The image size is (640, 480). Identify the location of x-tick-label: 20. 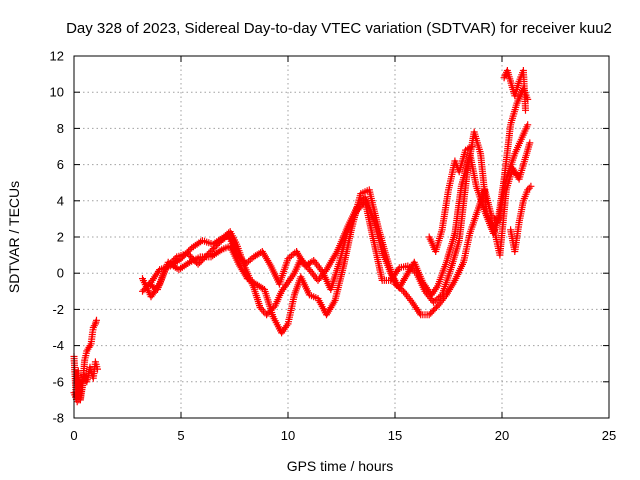
(502, 435).